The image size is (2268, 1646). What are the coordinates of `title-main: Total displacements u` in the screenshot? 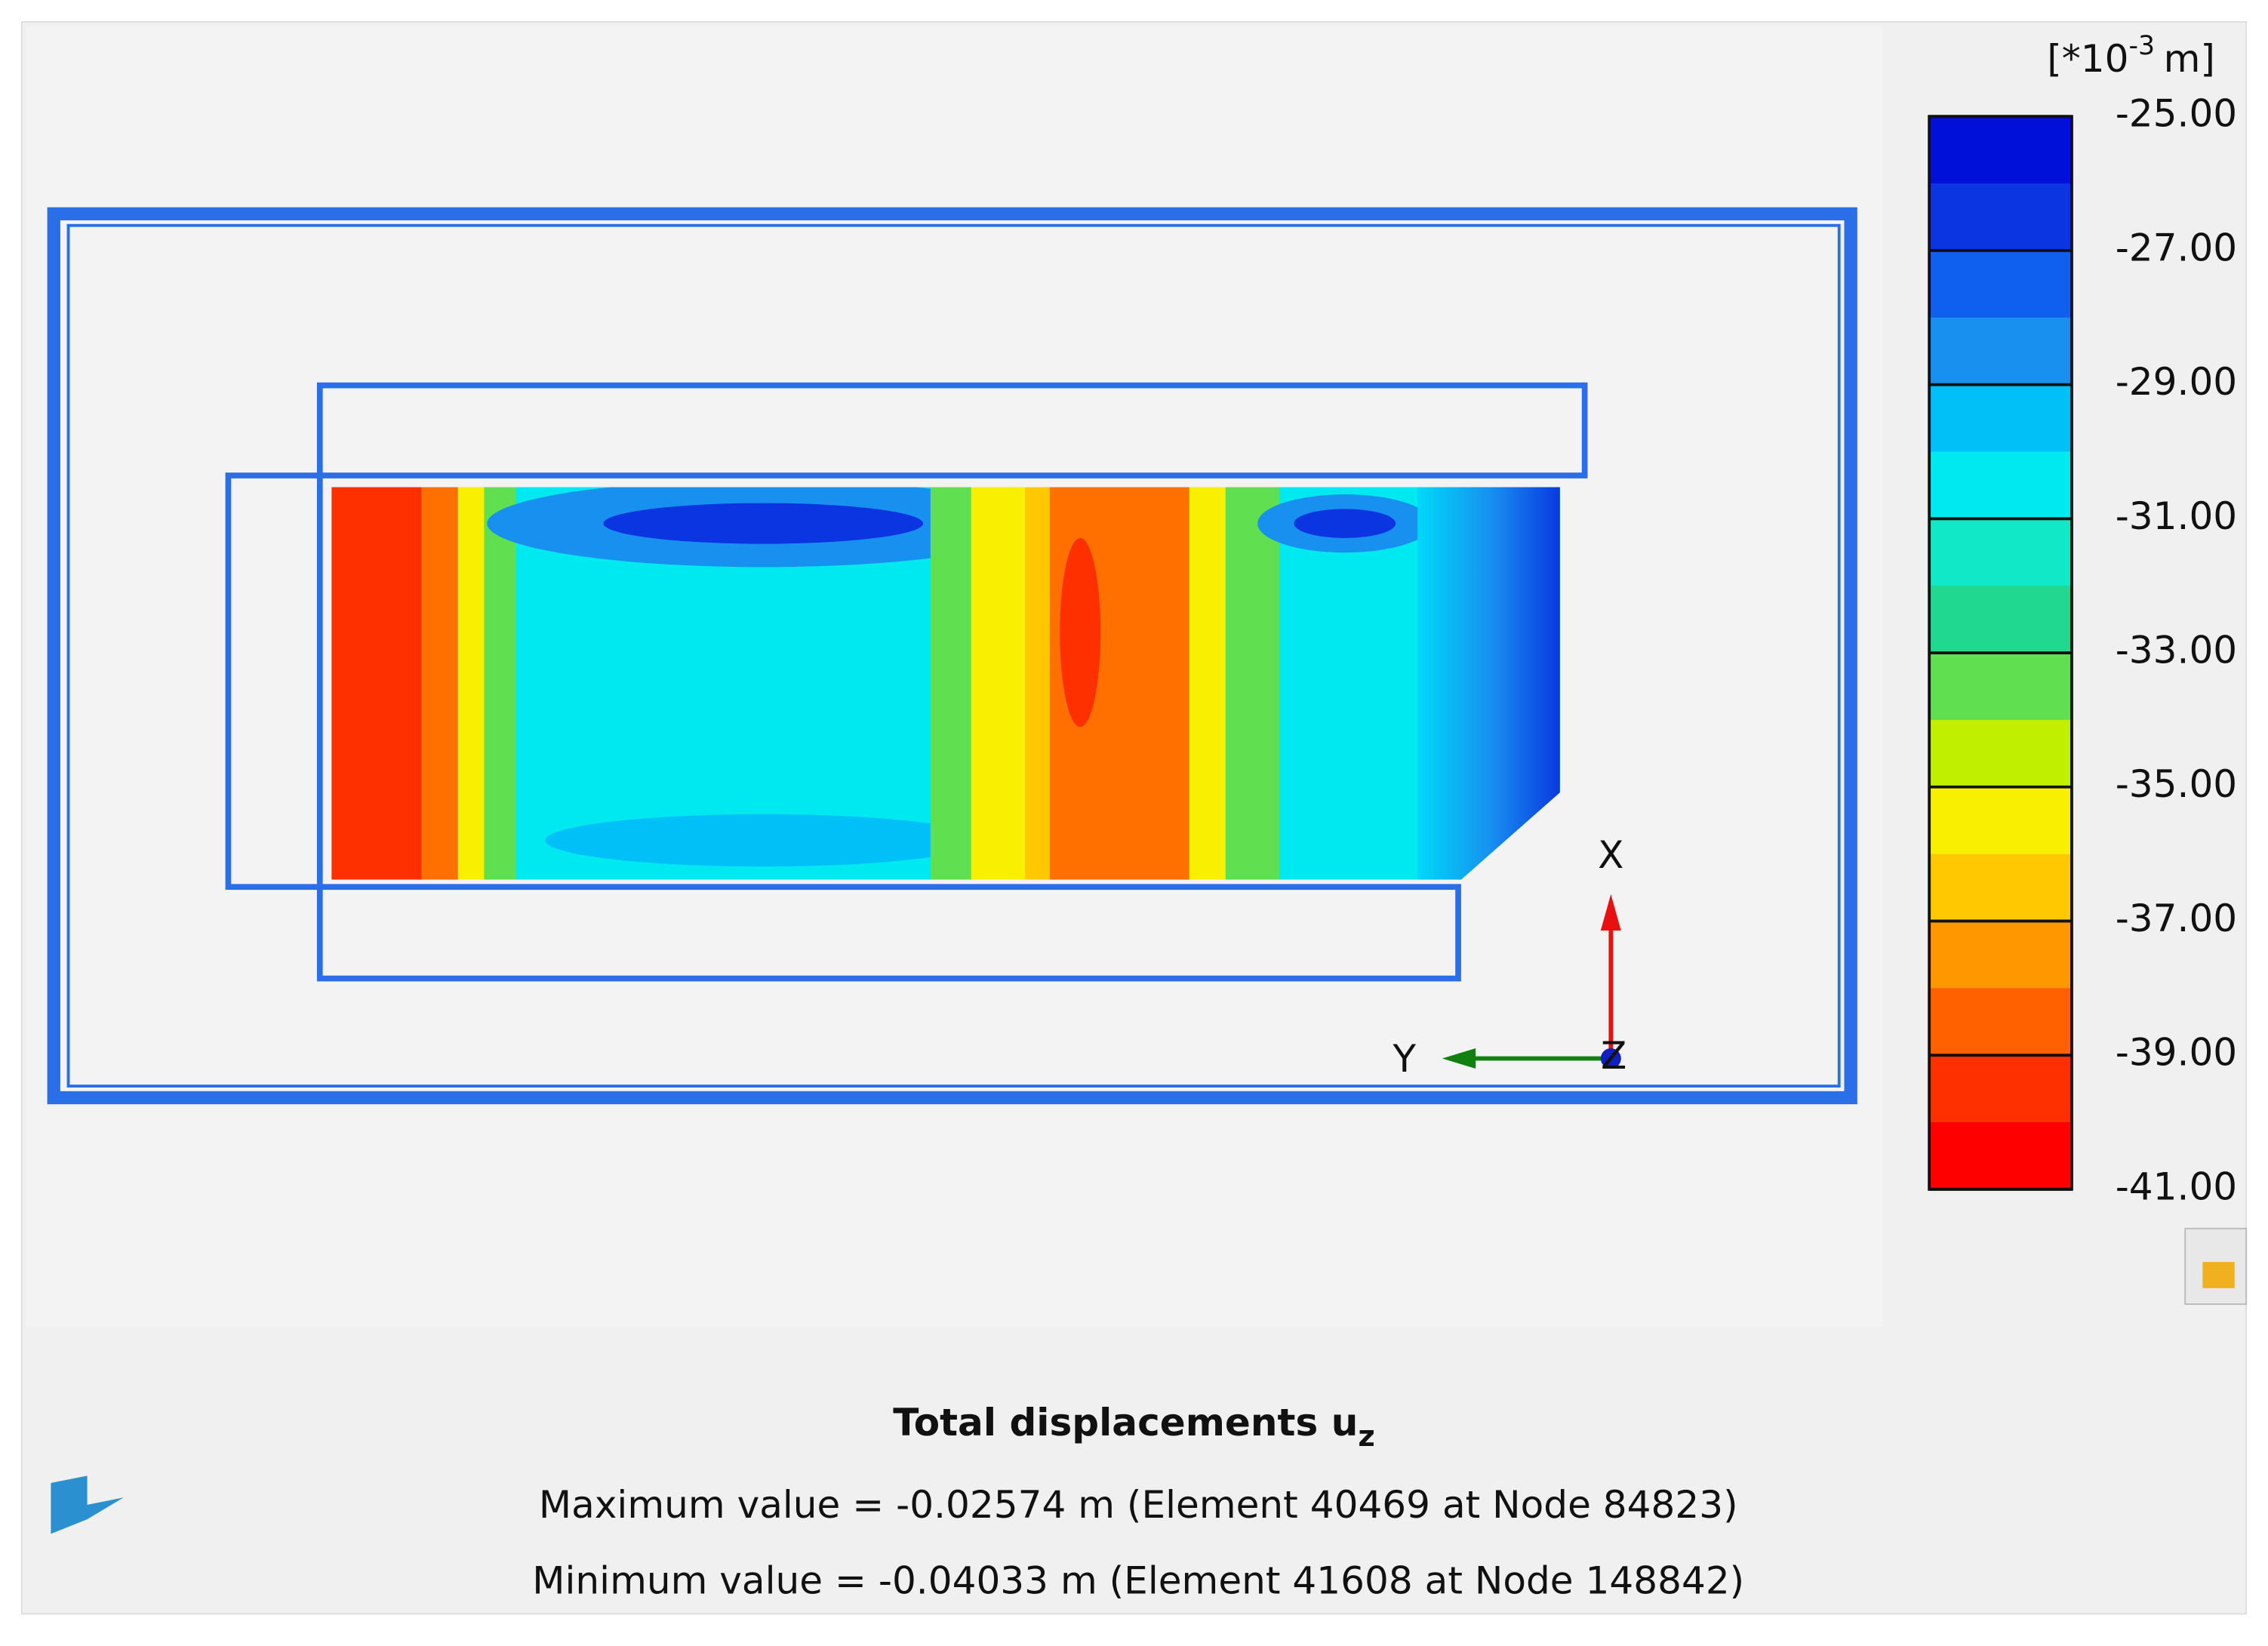 It's located at (1125, 1422).